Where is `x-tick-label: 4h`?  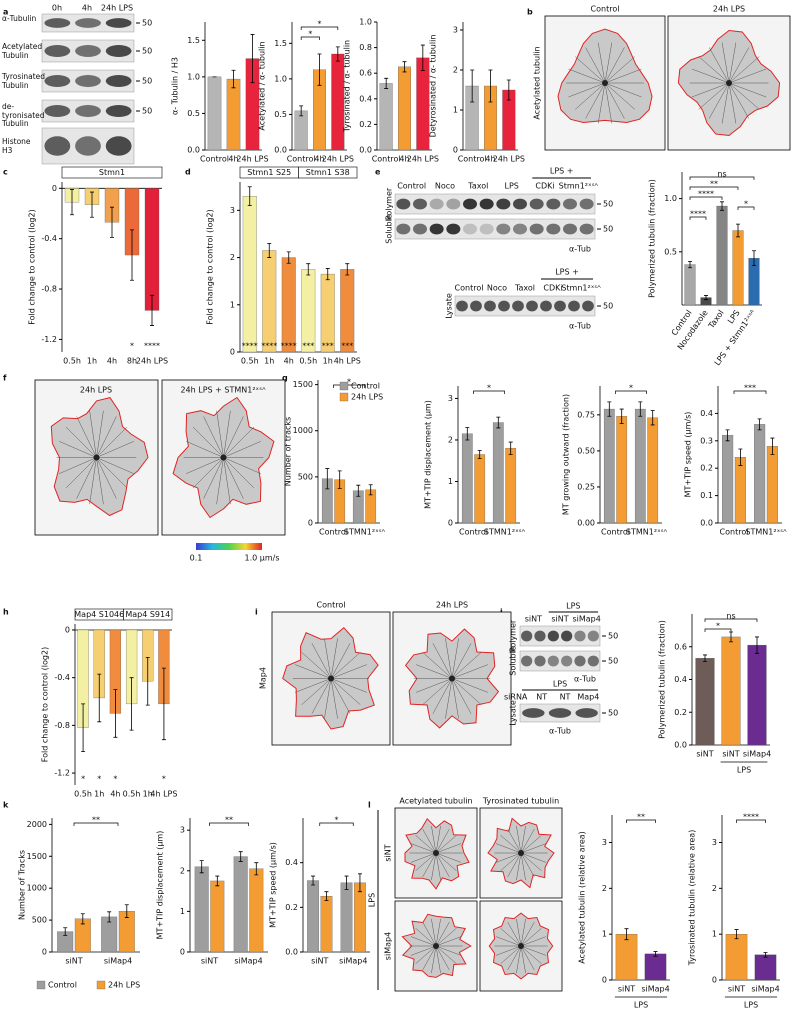 x-tick-label: 4h is located at coordinates (115, 794).